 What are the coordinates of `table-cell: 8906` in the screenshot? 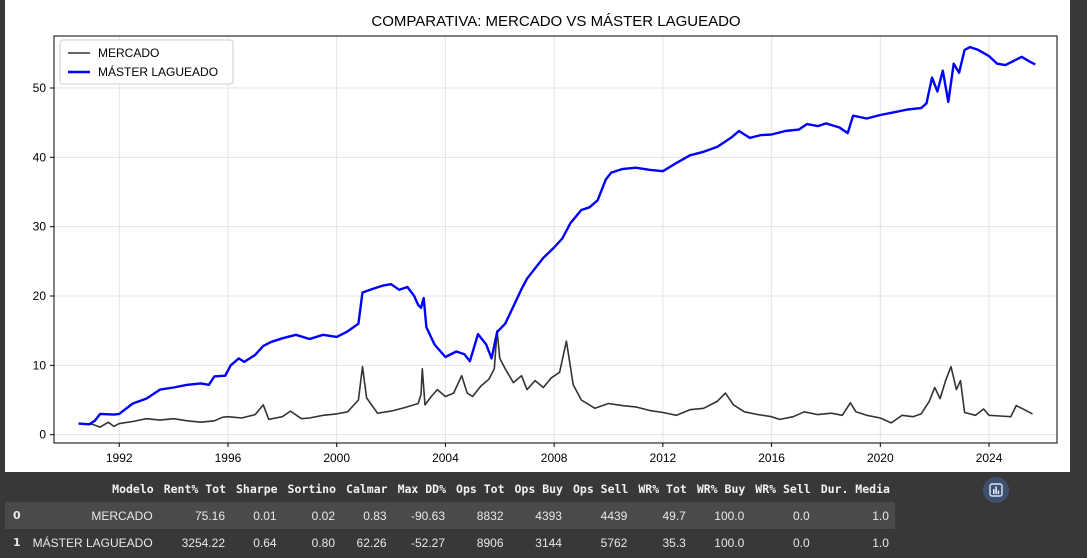 It's located at (490, 542).